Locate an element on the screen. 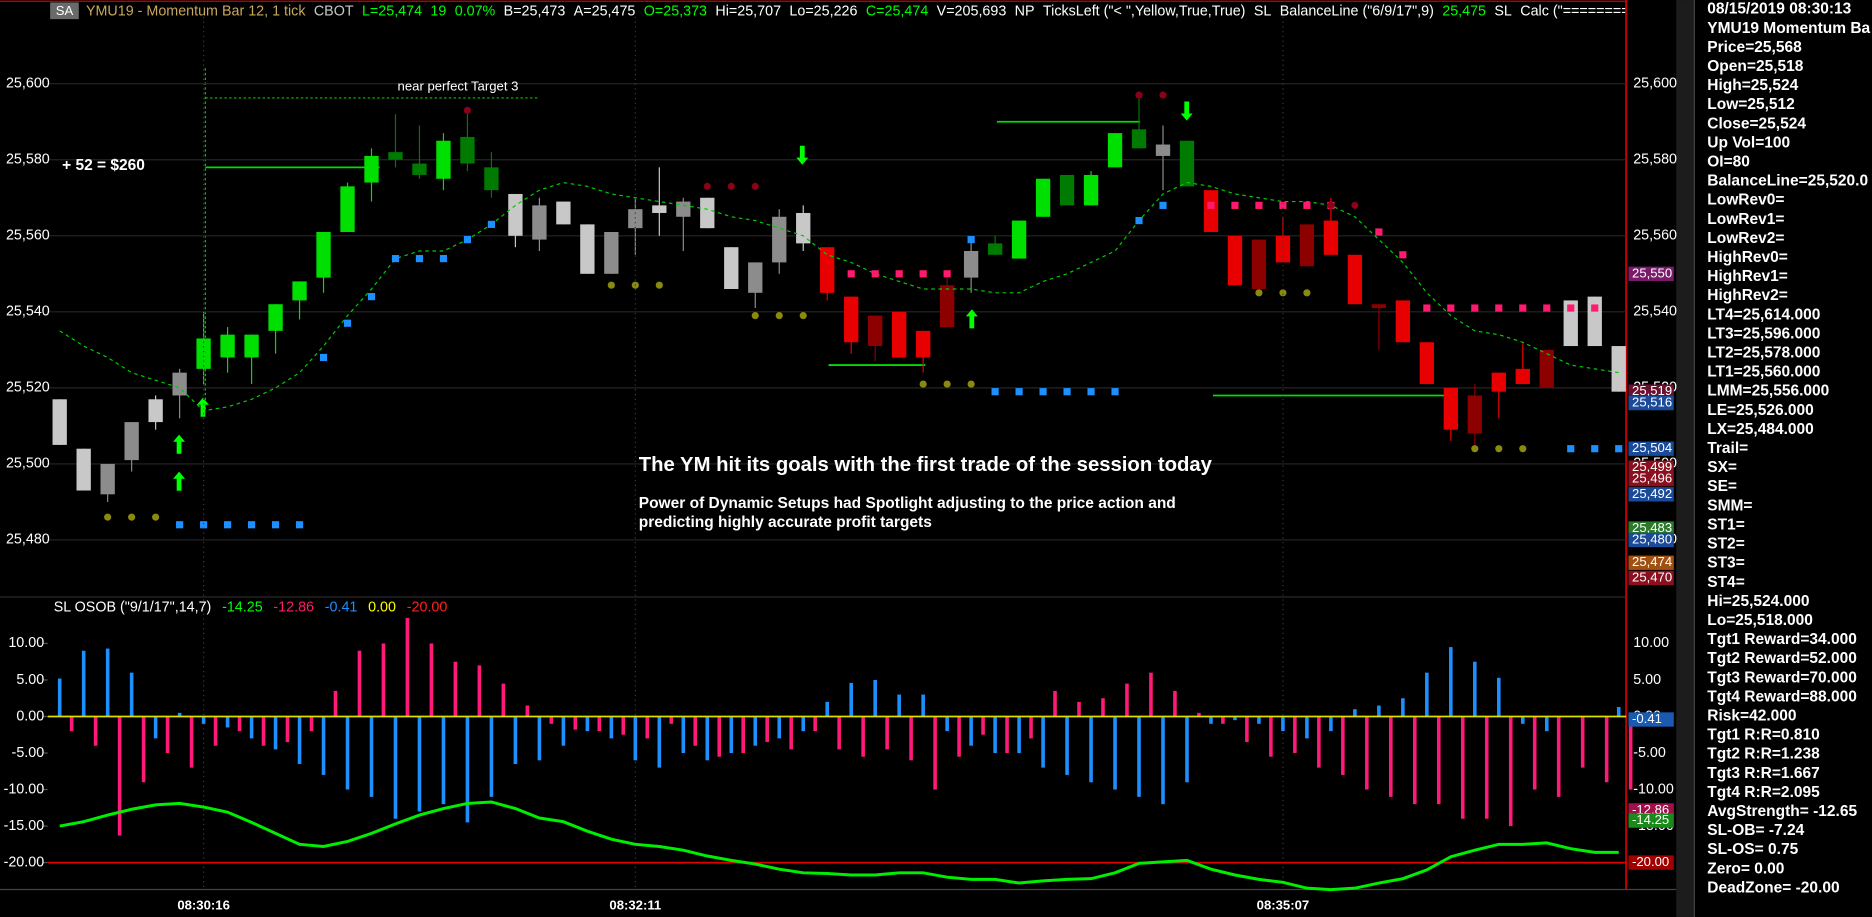 This screenshot has height=917, width=1872. x-tick-label: 08:30:16 is located at coordinates (203, 905).